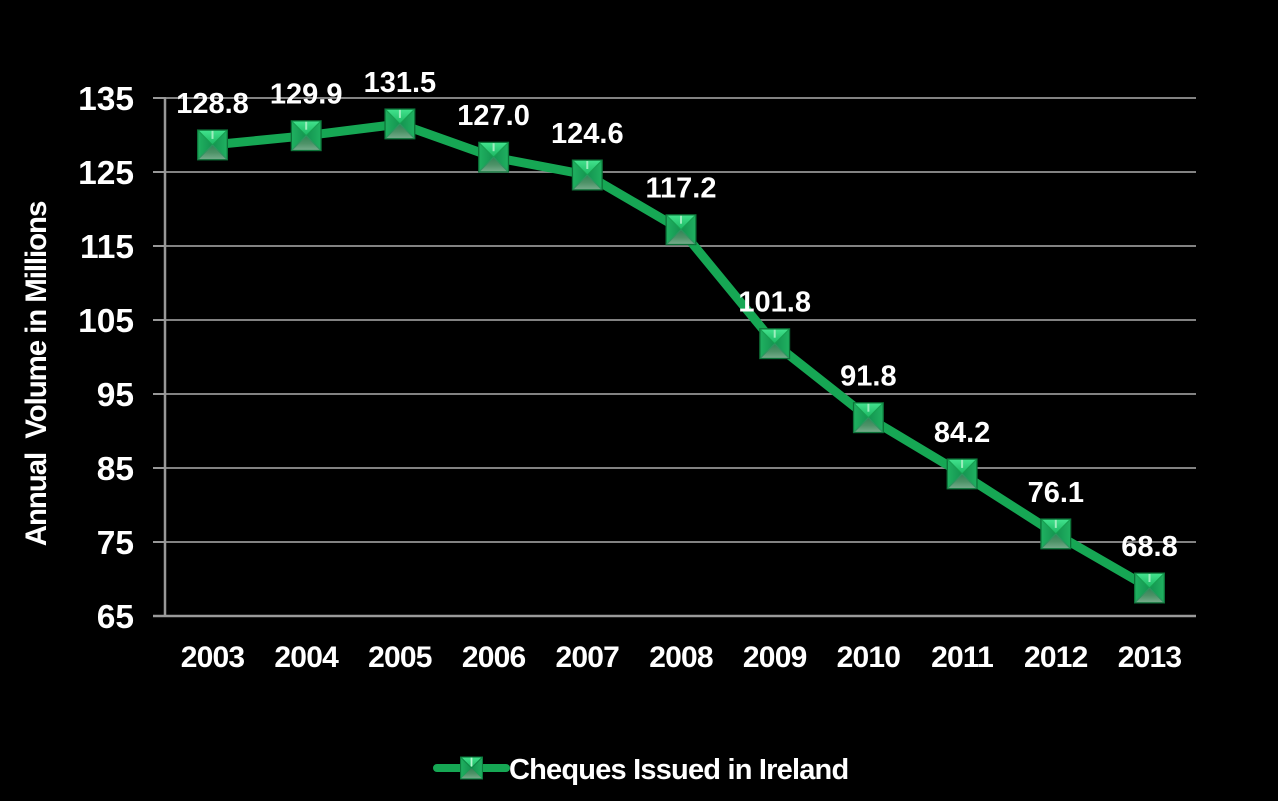  Describe the element at coordinates (681, 657) in the screenshot. I see `svg-text: 2008` at that location.